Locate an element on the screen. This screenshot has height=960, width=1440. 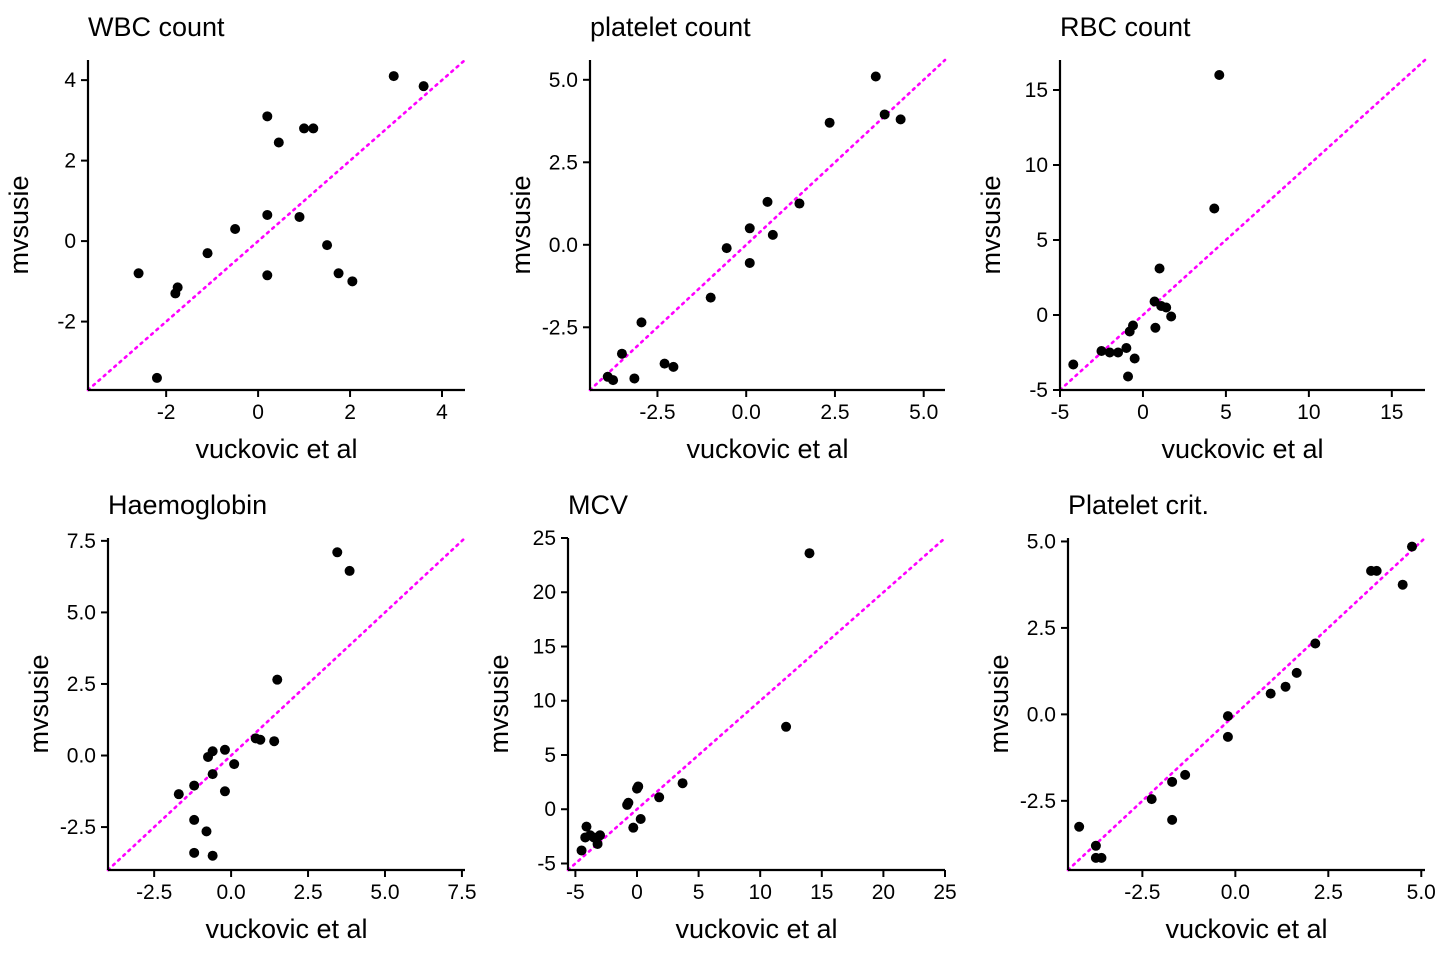
y-tick-label: 2.5 is located at coordinates (1041, 628).